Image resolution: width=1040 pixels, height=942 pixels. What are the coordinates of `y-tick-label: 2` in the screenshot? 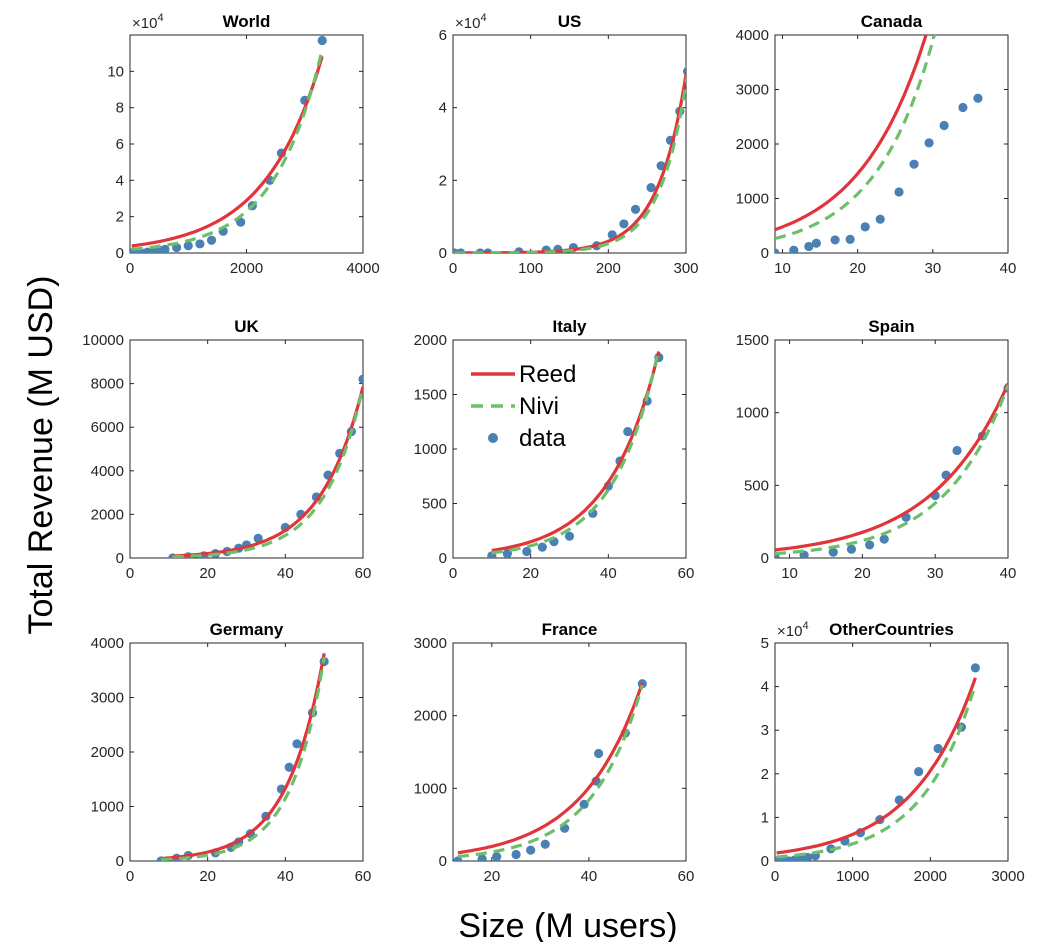 It's located at (443, 180).